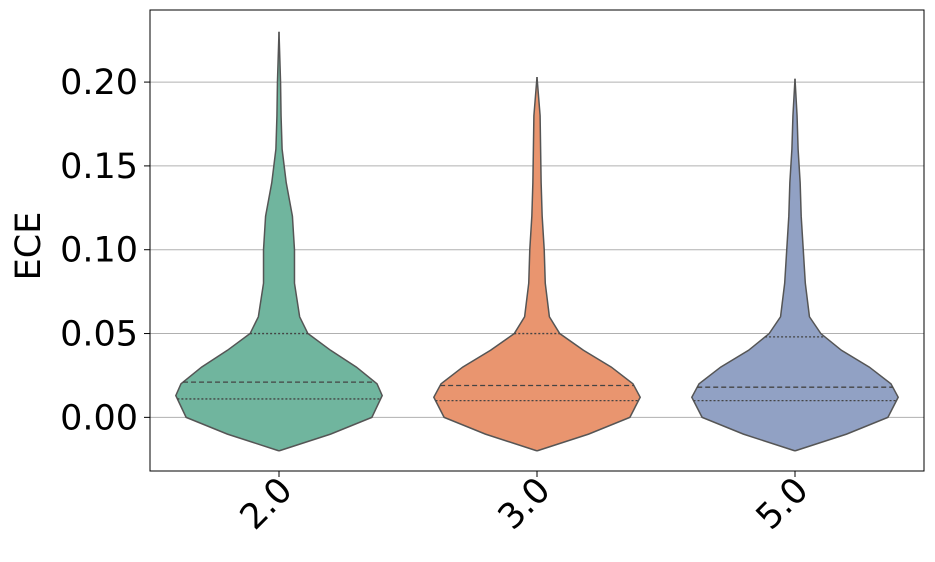  Describe the element at coordinates (783, 504) in the screenshot. I see `x-tick-label: 5.0` at that location.